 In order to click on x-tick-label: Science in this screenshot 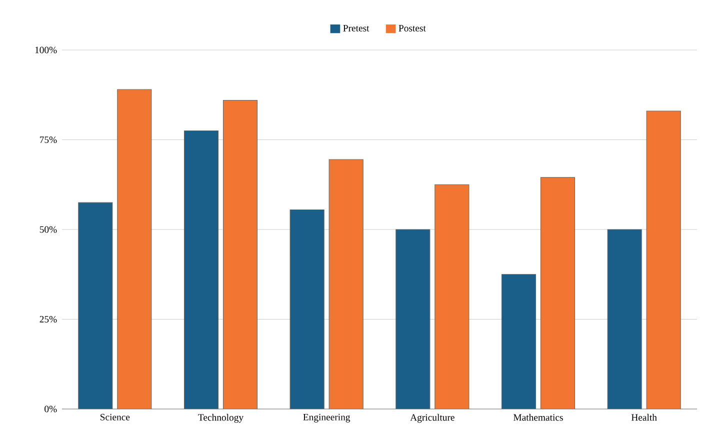, I will do `click(115, 417)`.